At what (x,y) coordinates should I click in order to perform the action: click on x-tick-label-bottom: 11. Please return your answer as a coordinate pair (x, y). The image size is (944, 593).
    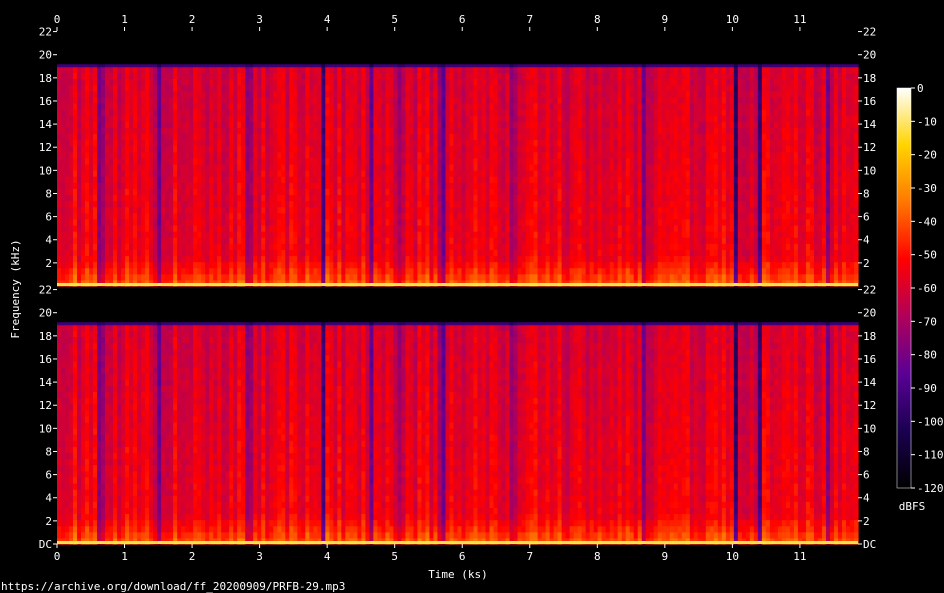
    Looking at the image, I should click on (799, 556).